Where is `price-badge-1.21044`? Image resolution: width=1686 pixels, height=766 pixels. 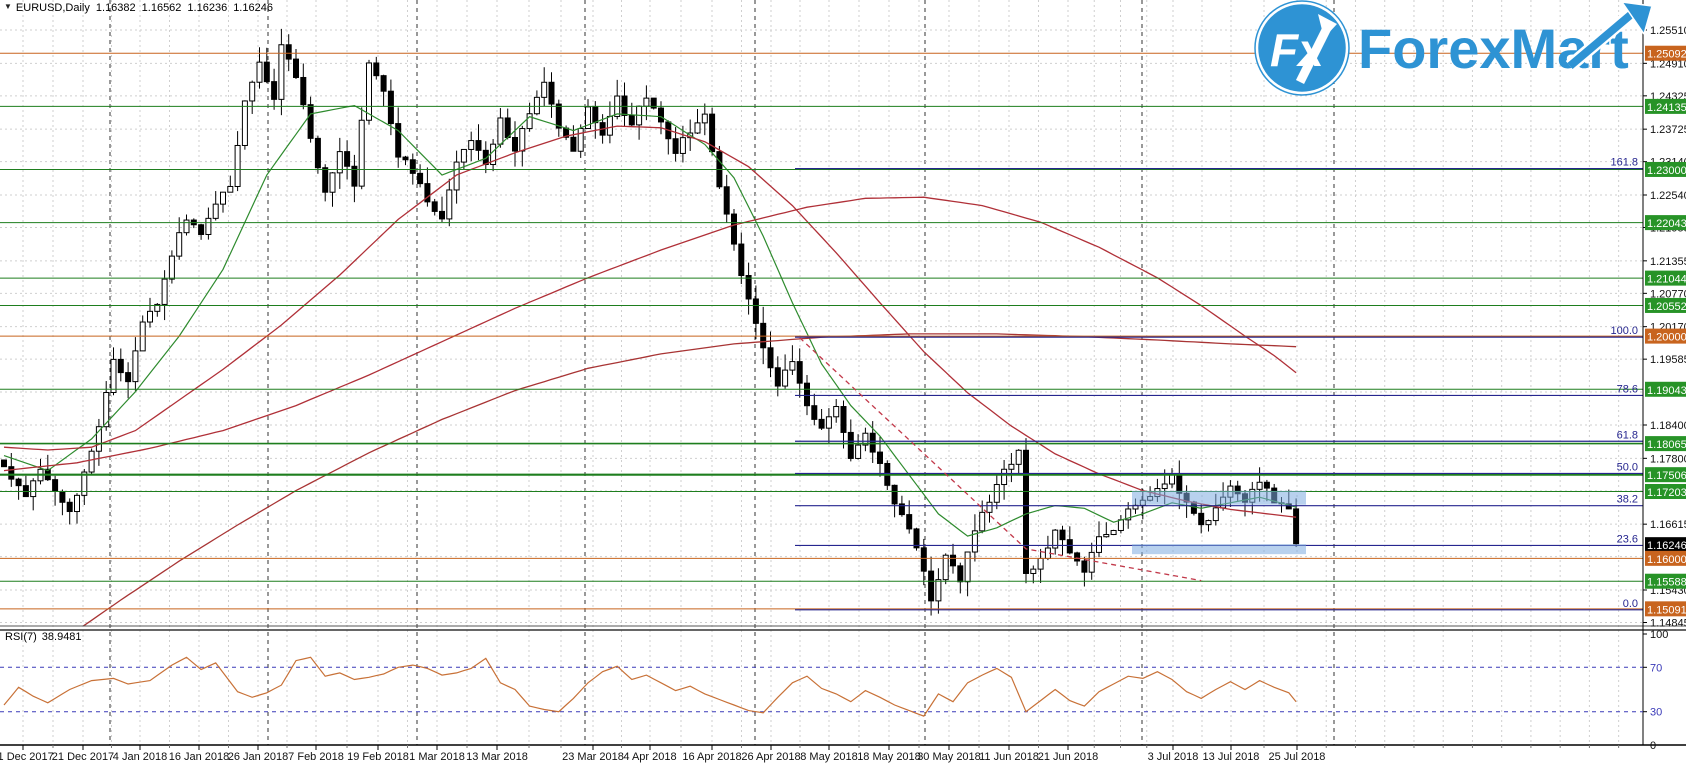
price-badge-1.21044 is located at coordinates (1665, 278).